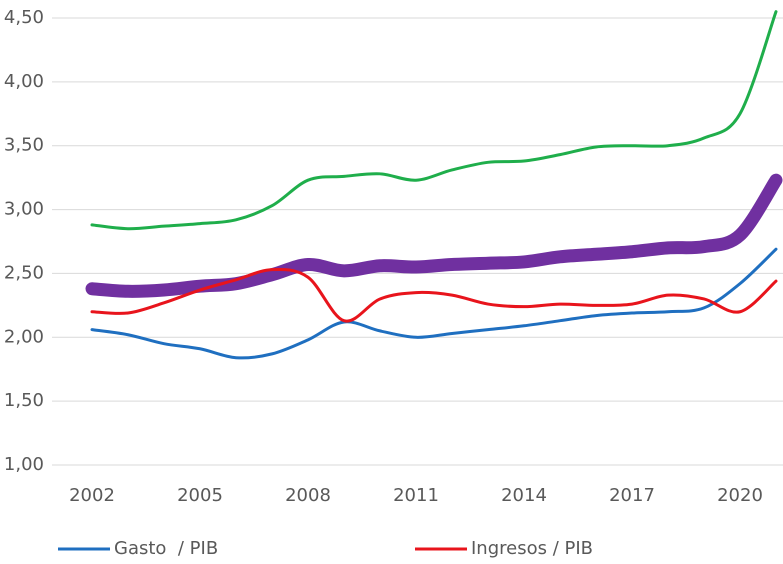 This screenshot has height=564, width=783. What do you see at coordinates (166, 548) in the screenshot?
I see `legend-label: Gasto / PIB` at bounding box center [166, 548].